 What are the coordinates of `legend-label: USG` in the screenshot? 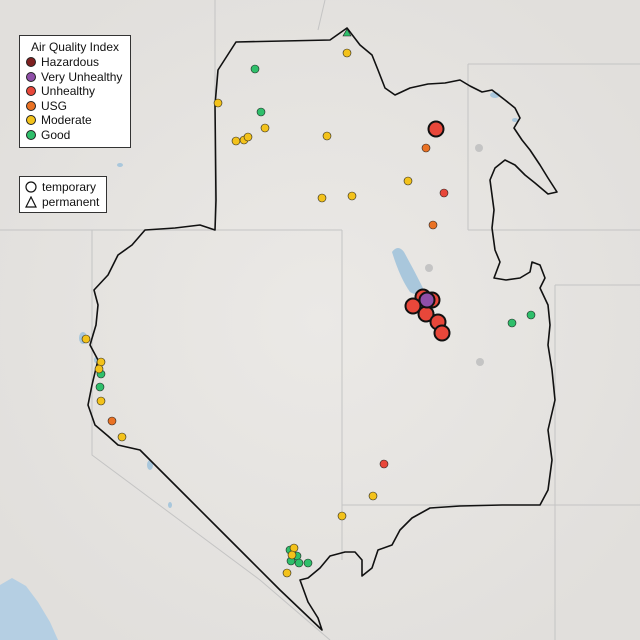 It's located at (54, 105).